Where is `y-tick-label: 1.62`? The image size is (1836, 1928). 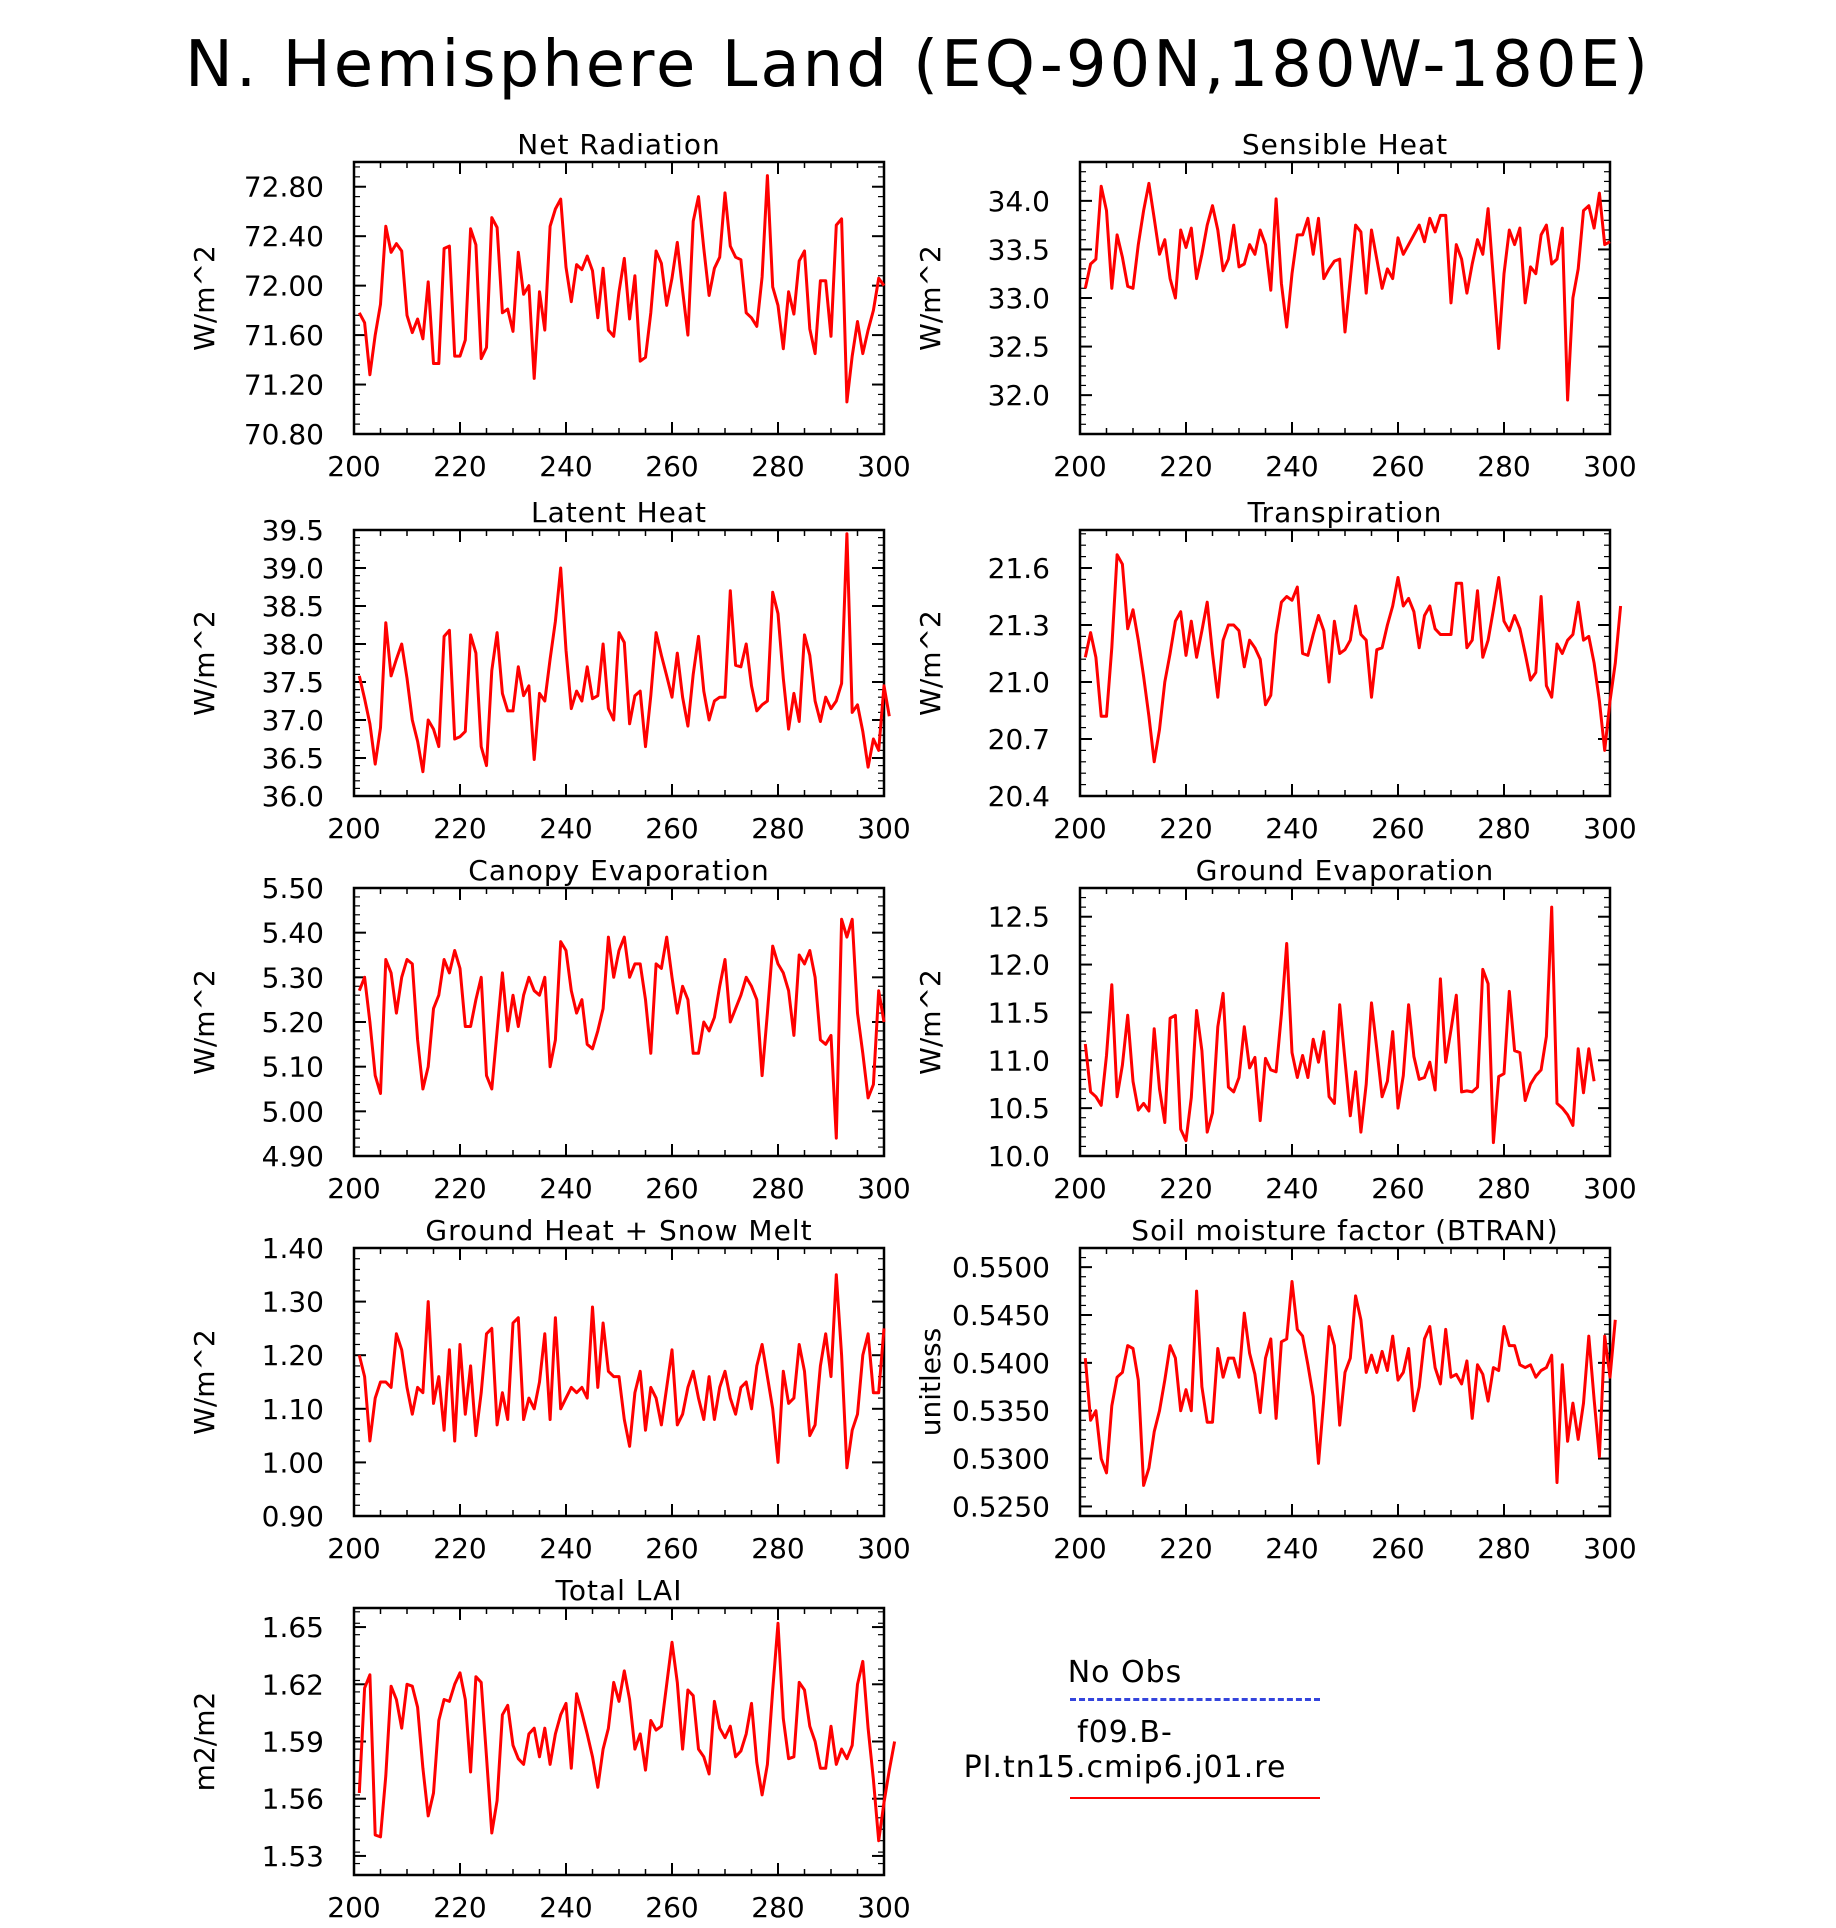 y-tick-label: 1.62 is located at coordinates (293, 1684).